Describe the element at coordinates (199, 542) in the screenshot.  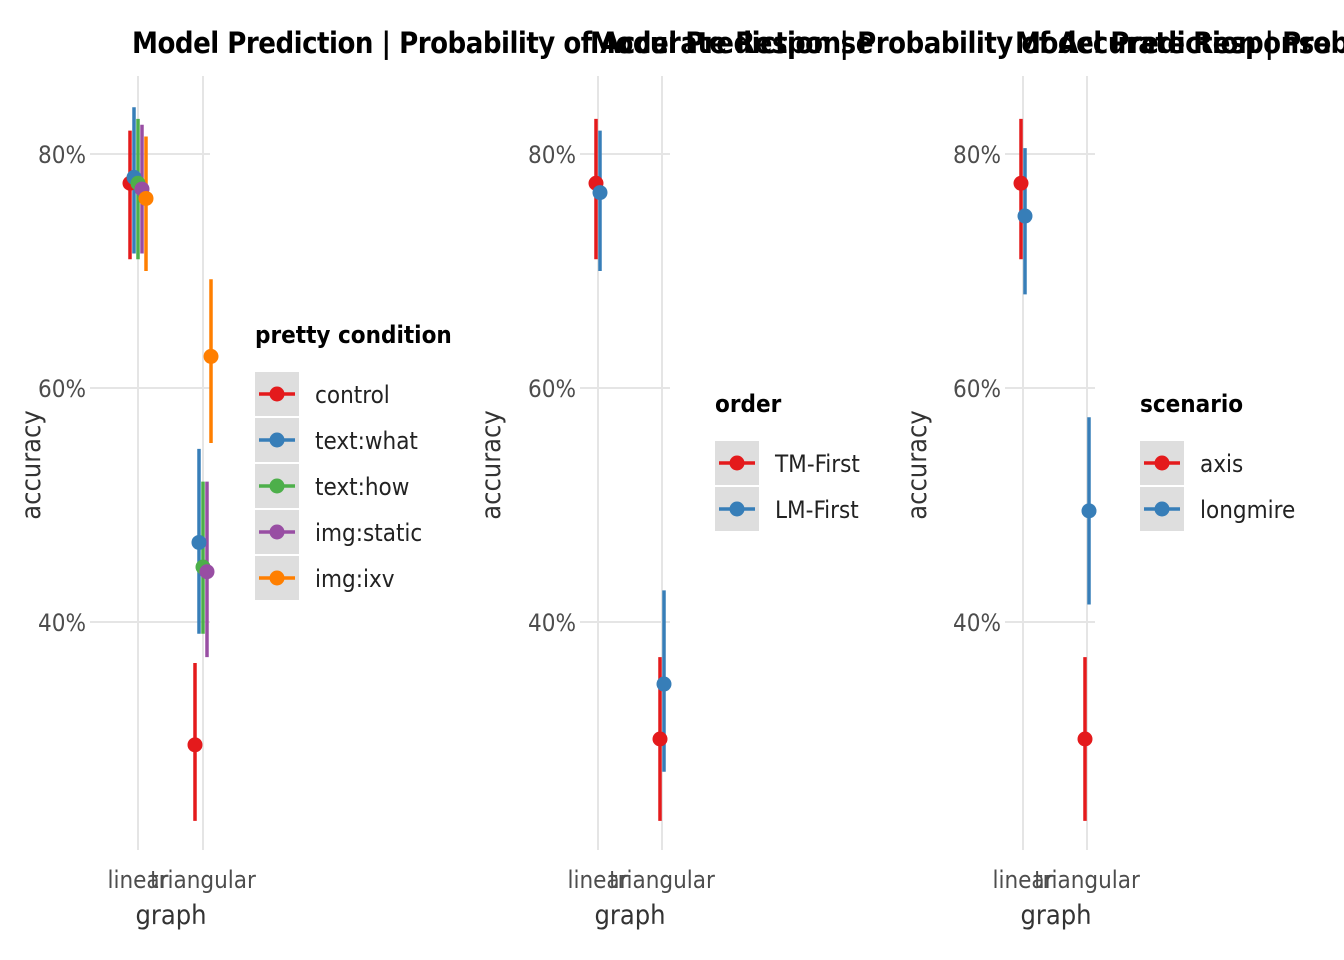
I see `point-text:what-triangular` at that location.